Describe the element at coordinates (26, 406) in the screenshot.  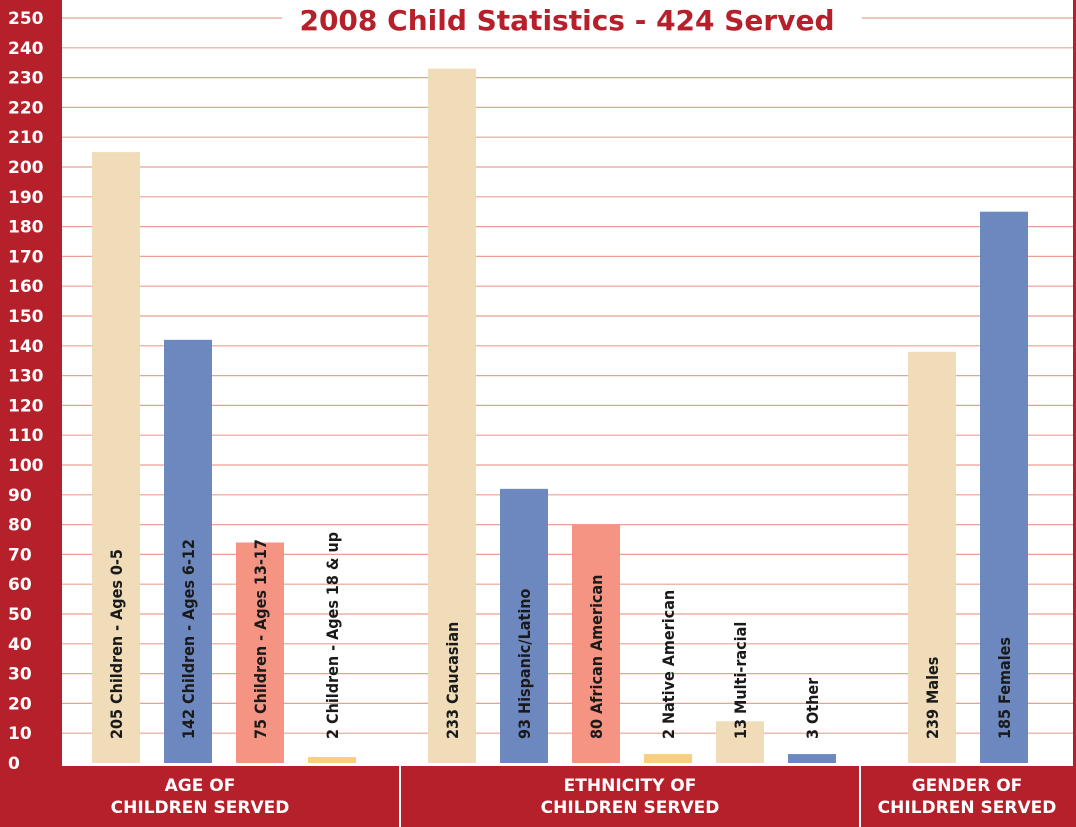
I see `y-tick-label: 120` at that location.